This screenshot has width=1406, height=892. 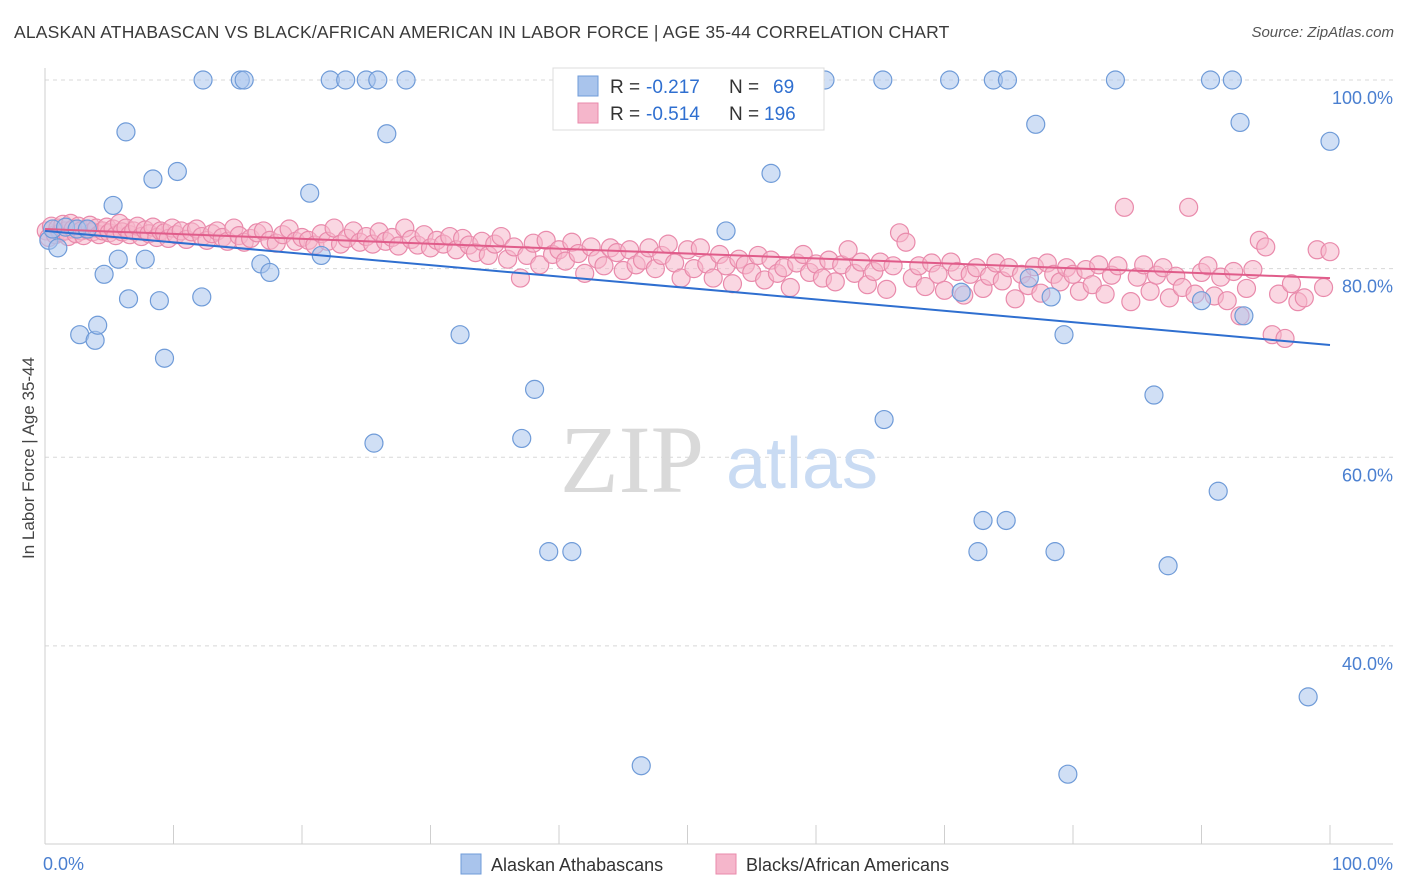 I want to click on y-axis-label: In Labor Force | Age 35-44, so click(x=28, y=458).